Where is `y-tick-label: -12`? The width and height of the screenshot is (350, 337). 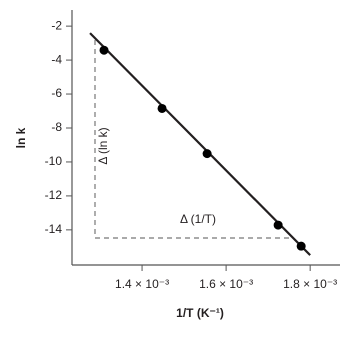
y-tick-label: -12 is located at coordinates (54, 195).